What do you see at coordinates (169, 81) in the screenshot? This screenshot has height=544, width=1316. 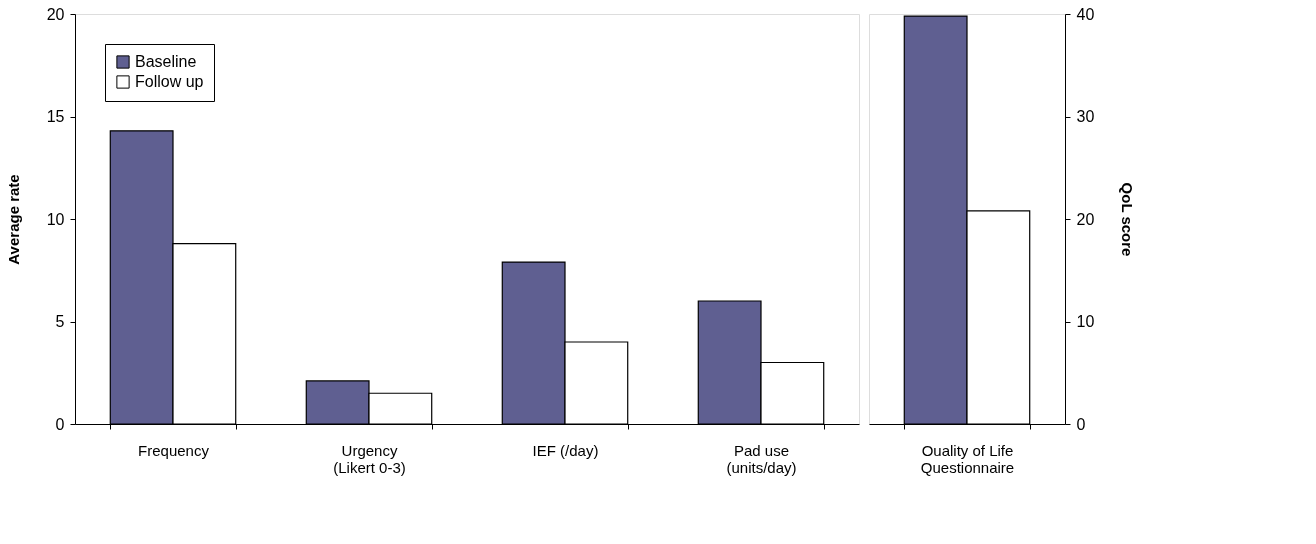 I see `legend-label: Follow up` at bounding box center [169, 81].